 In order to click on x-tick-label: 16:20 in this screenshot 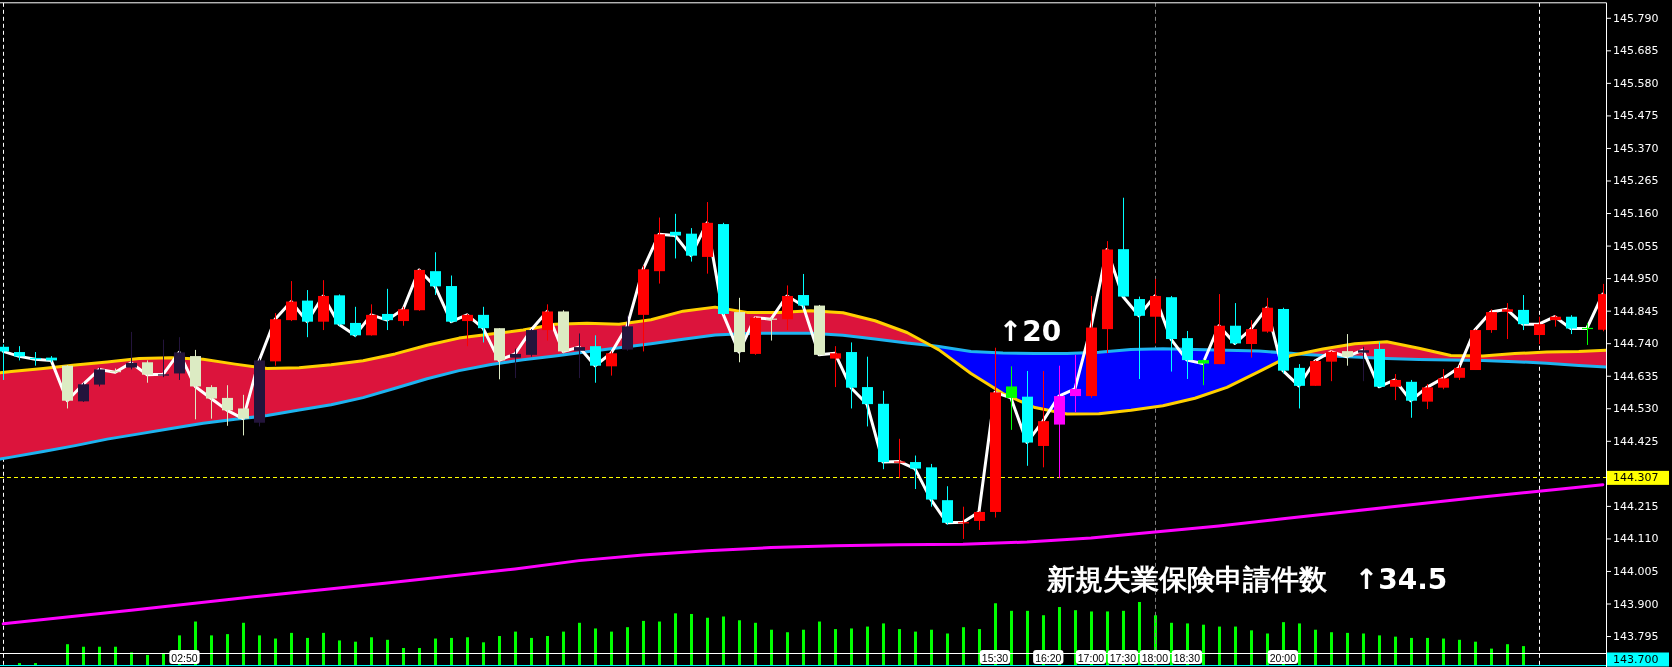, I will do `click(1048, 657)`.